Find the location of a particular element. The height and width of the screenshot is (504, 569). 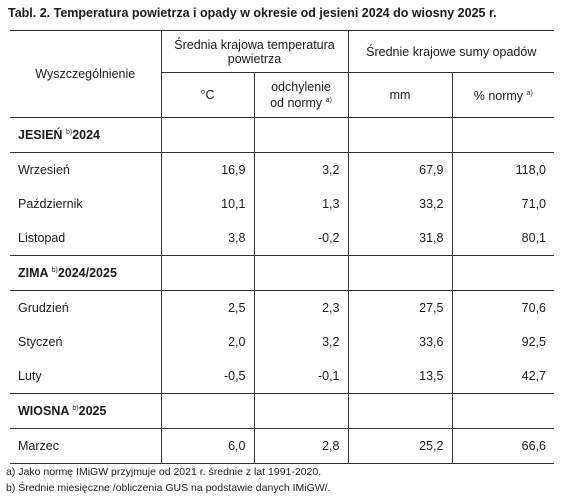

temperature-deviation-cell: -0,2 is located at coordinates (300, 238).